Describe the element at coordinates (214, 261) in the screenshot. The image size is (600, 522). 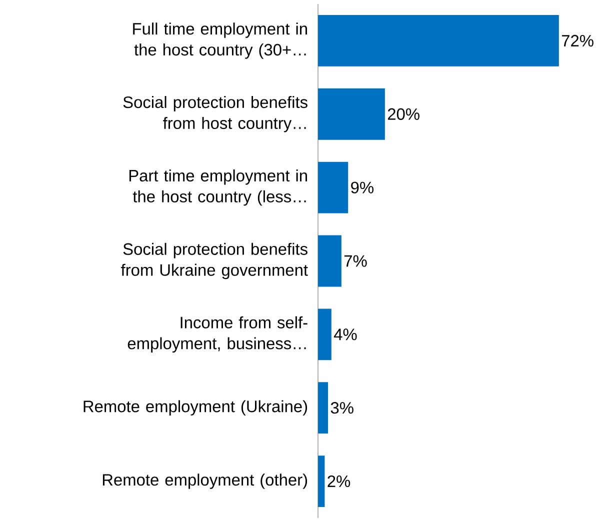
I see `y-tick-label: Social protection benefits from Ukraine government` at that location.